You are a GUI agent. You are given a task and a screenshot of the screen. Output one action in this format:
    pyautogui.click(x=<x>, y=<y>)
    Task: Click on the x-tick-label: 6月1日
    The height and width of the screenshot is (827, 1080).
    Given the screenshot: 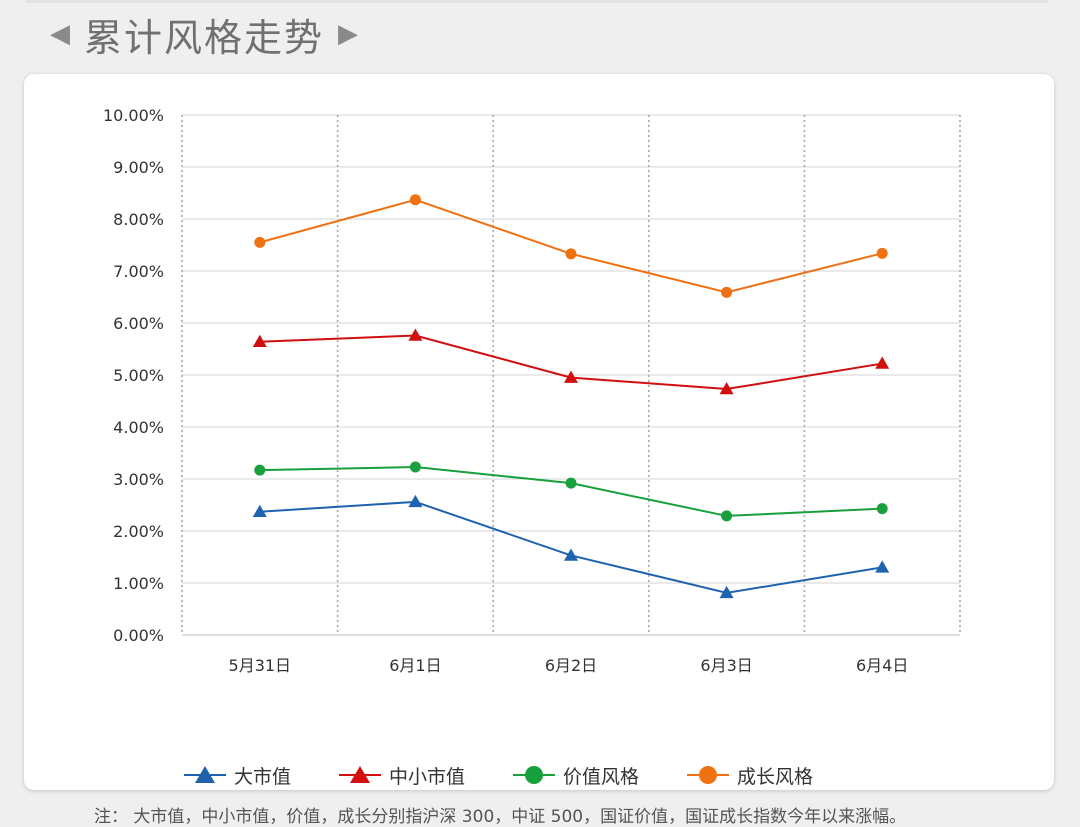 What is the action you would take?
    pyautogui.click(x=415, y=665)
    